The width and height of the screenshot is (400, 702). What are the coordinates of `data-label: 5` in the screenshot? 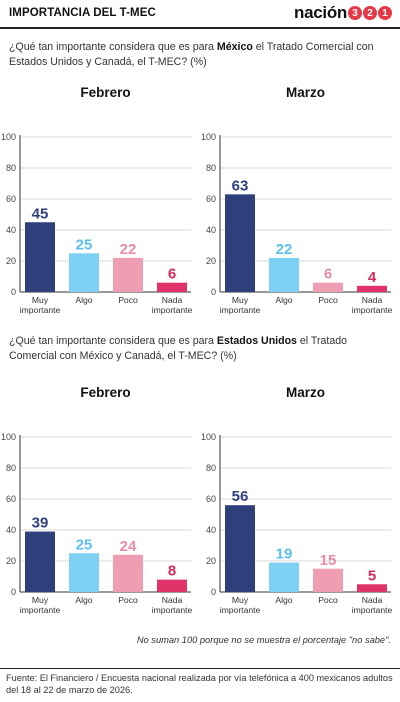 It's located at (372, 575).